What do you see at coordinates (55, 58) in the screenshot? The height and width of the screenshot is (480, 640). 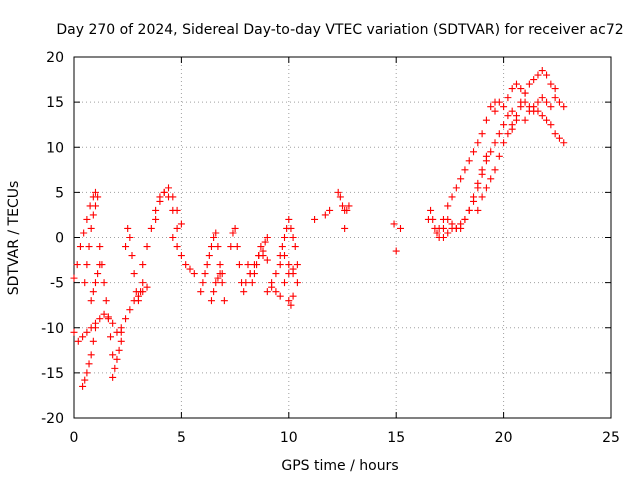 I see `y-tick-label: 20` at bounding box center [55, 58].